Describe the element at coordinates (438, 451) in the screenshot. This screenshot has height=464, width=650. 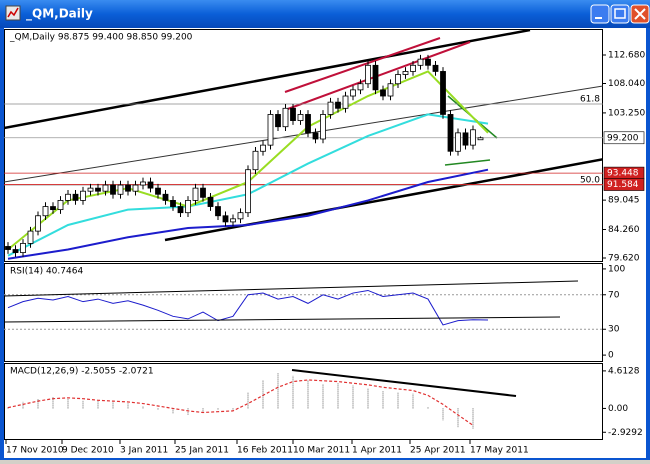
I see `x-tick-label: 25 Apr 2011` at that location.